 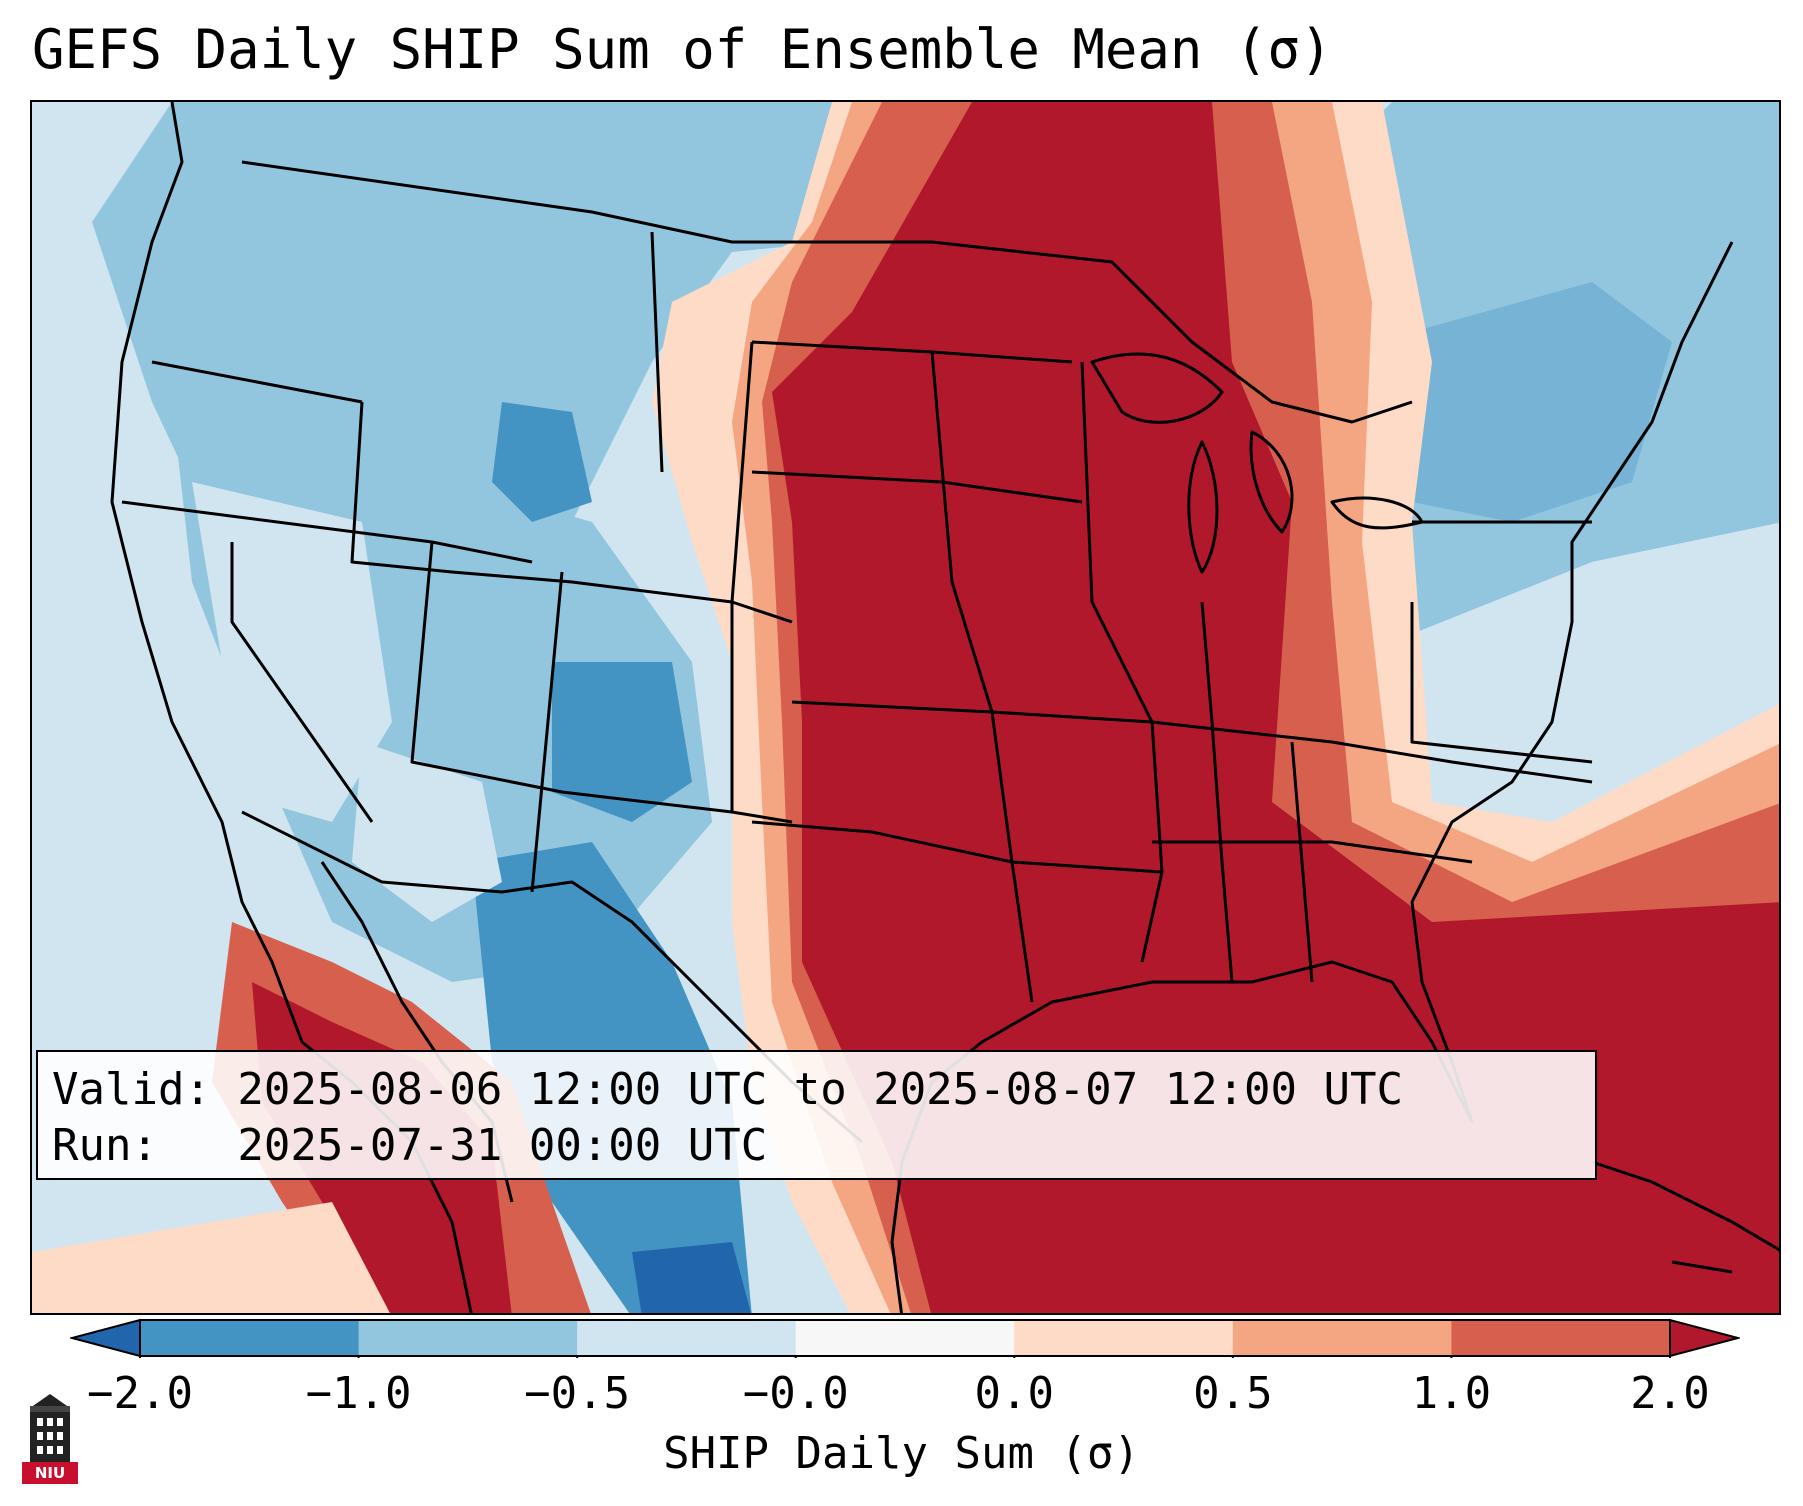 I want to click on state-line-al-ga, so click(x=1302, y=862).